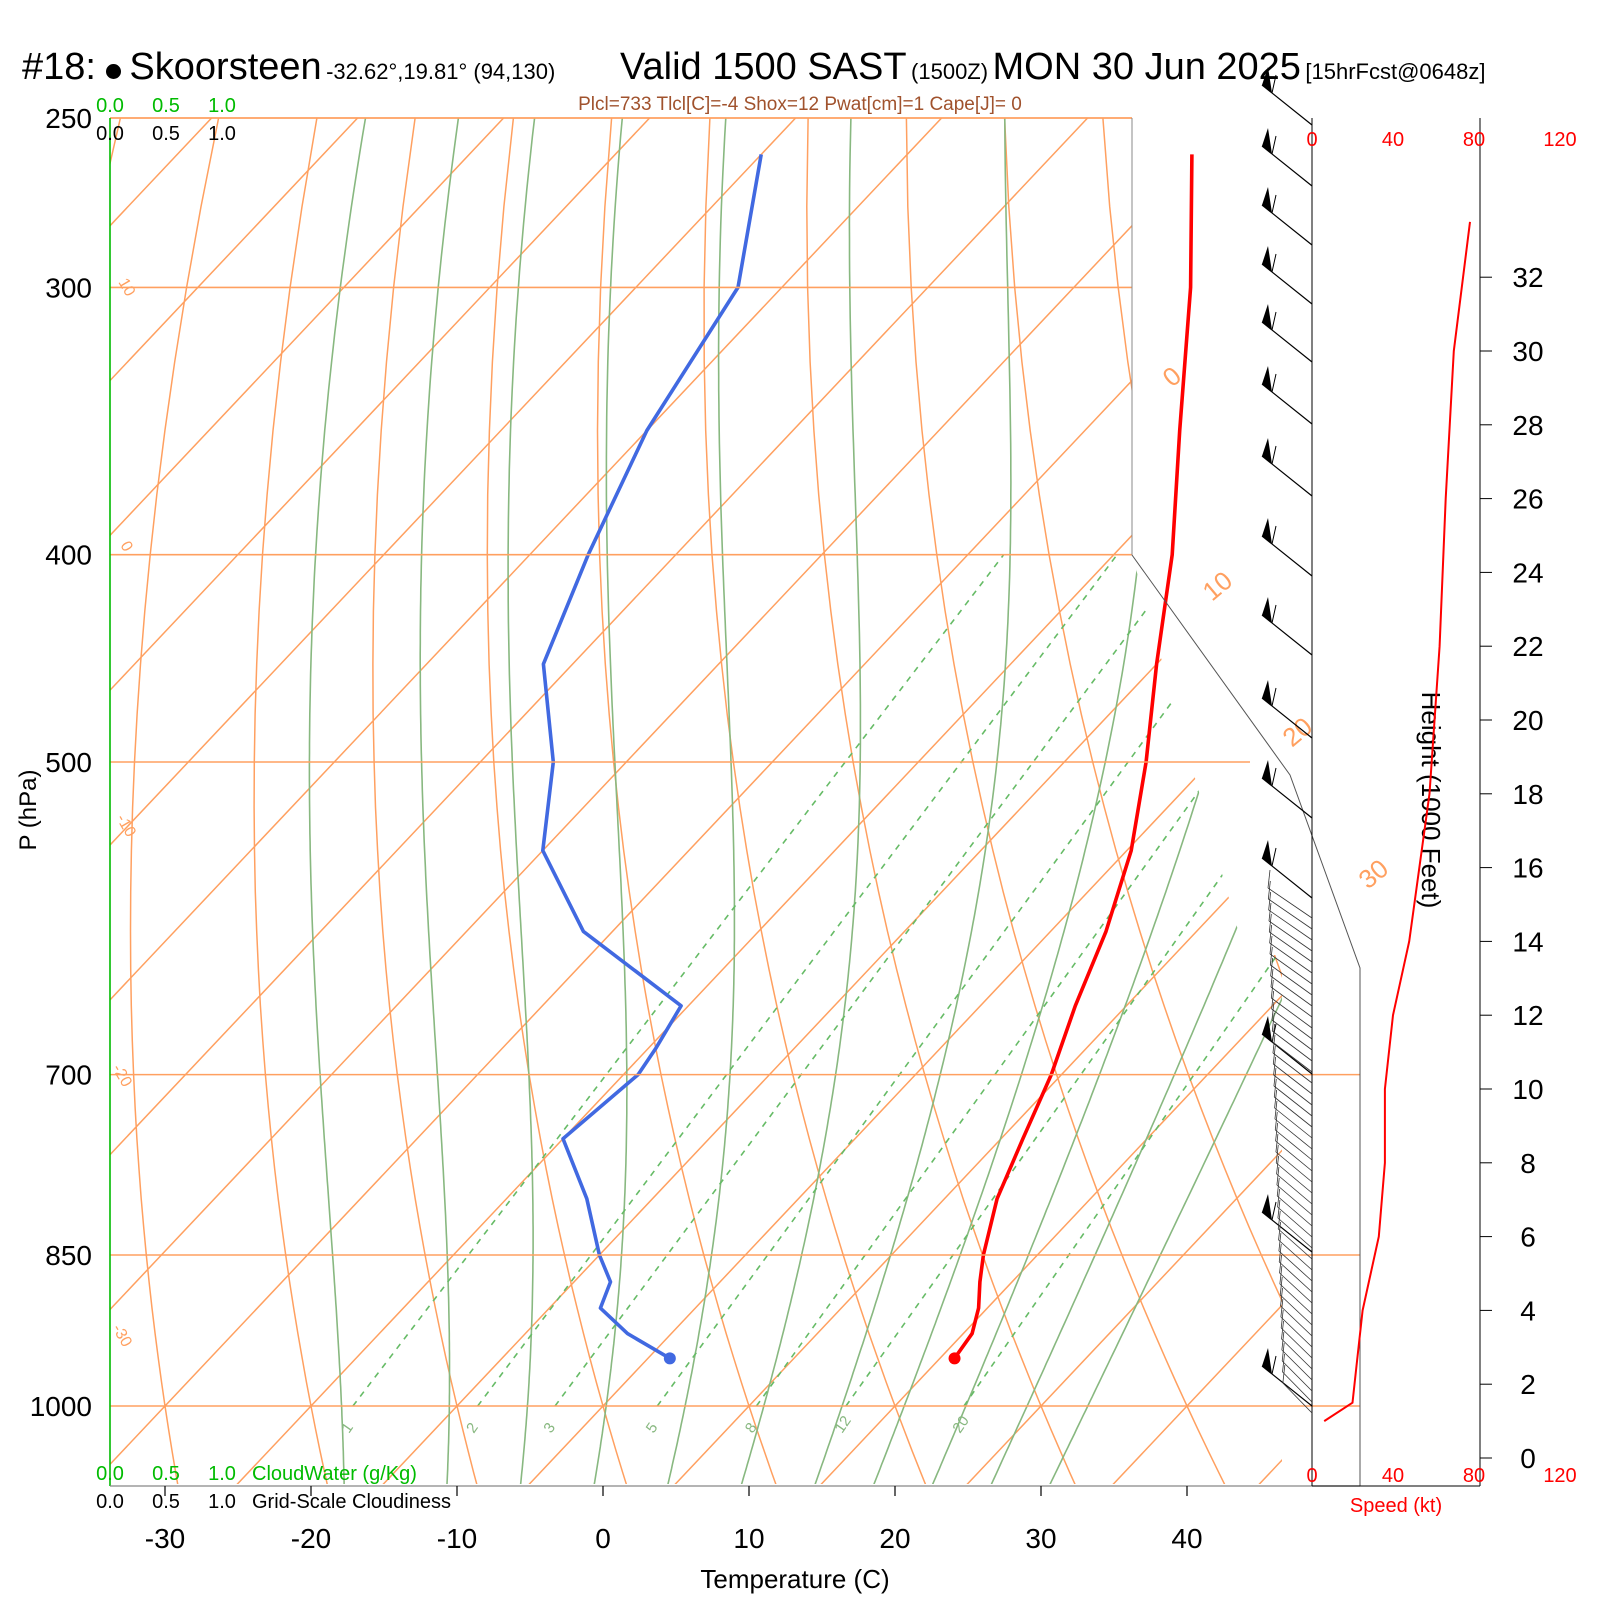 The width and height of the screenshot is (1600, 1605). Describe the element at coordinates (894, 1538) in the screenshot. I see `x-tick-label: 20` at that location.